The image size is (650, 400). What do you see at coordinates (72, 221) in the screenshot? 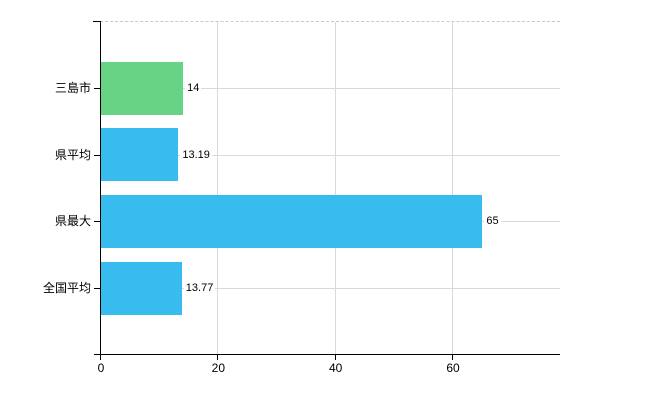
I see `category-label: 県最大` at bounding box center [72, 221].